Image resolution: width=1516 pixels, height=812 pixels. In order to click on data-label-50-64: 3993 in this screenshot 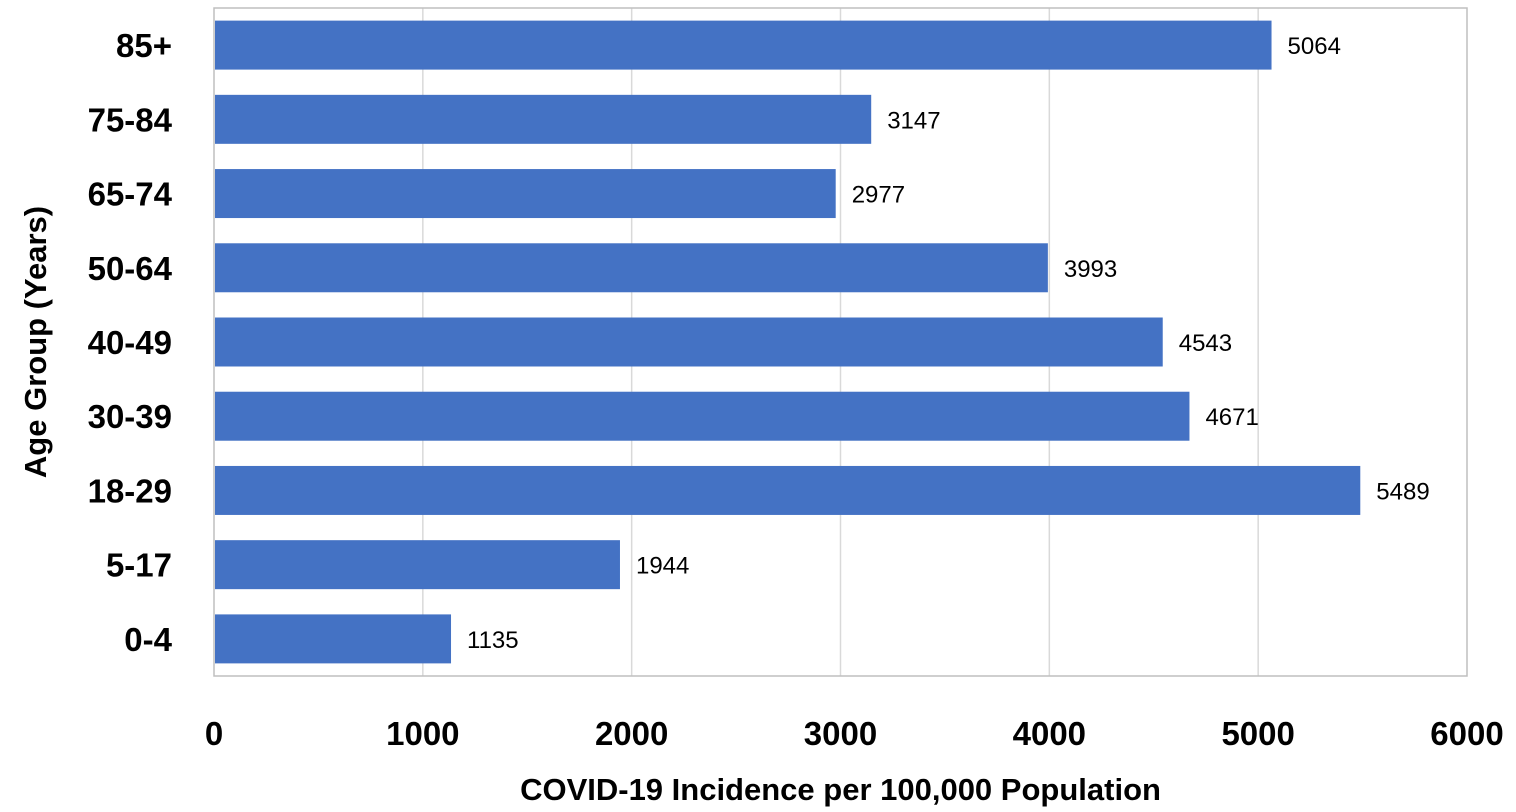, I will do `click(1090, 269)`.